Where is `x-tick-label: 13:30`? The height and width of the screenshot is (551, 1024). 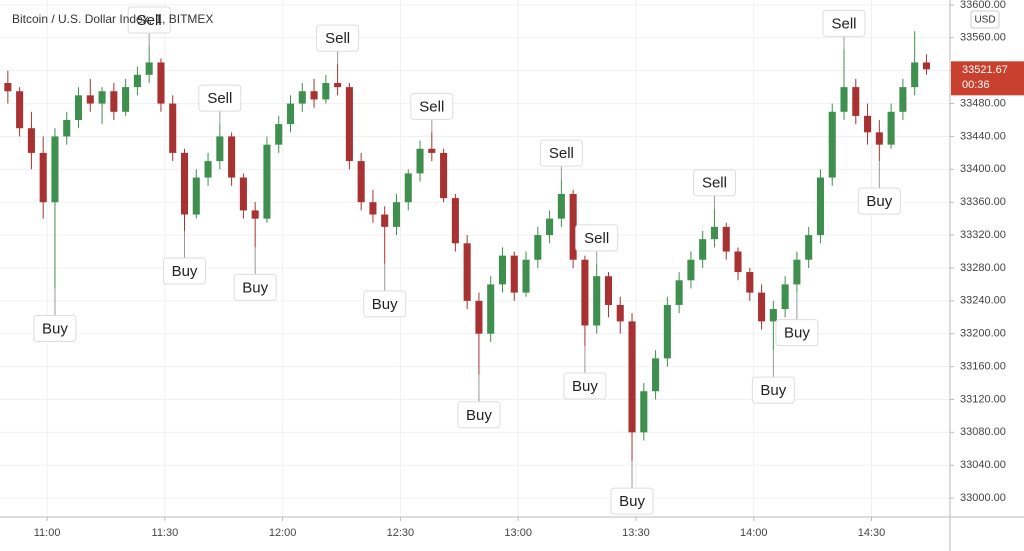
x-tick-label: 13:30 is located at coordinates (636, 533).